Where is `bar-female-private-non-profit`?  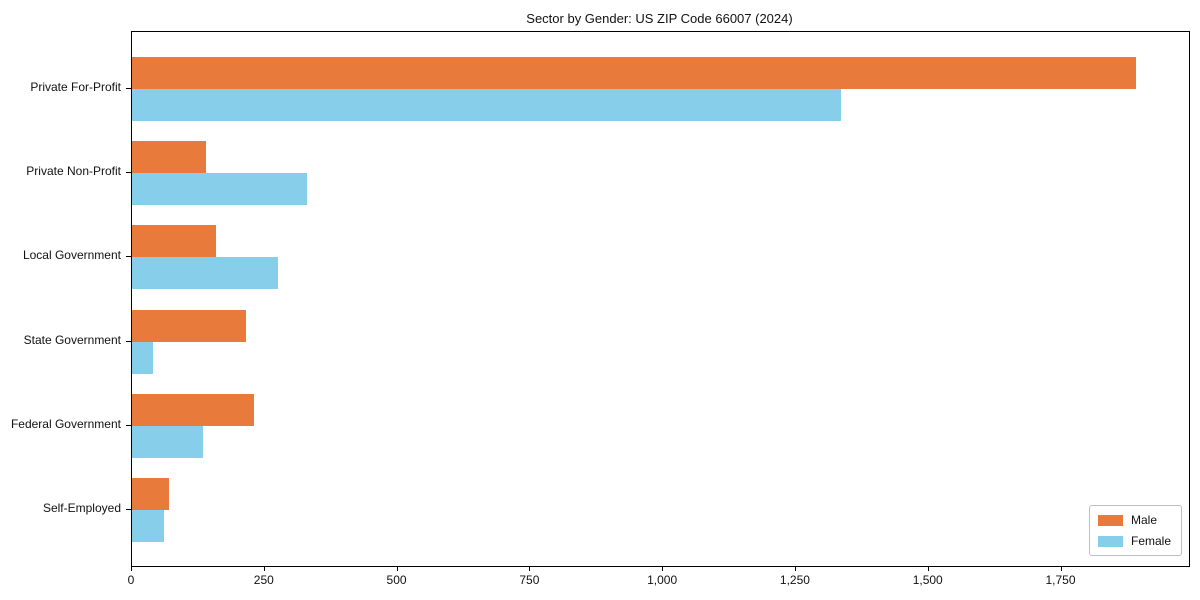 bar-female-private-non-profit is located at coordinates (220, 189).